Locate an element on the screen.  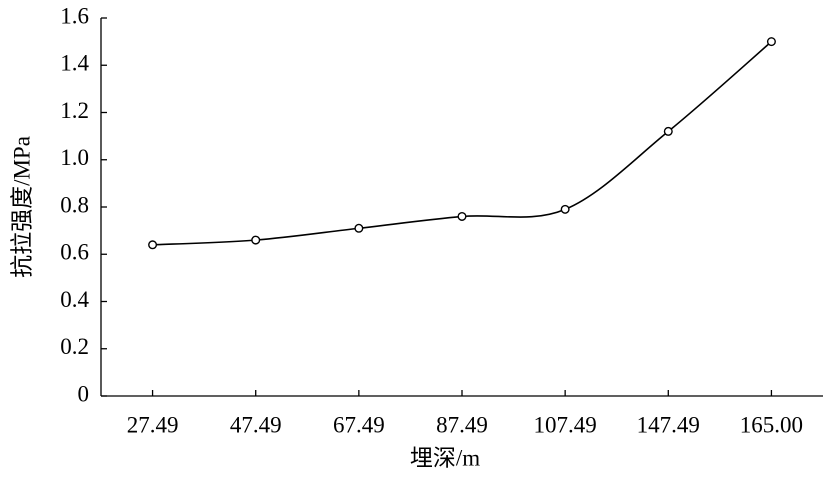
x-tick-label: 87.49 is located at coordinates (462, 424).